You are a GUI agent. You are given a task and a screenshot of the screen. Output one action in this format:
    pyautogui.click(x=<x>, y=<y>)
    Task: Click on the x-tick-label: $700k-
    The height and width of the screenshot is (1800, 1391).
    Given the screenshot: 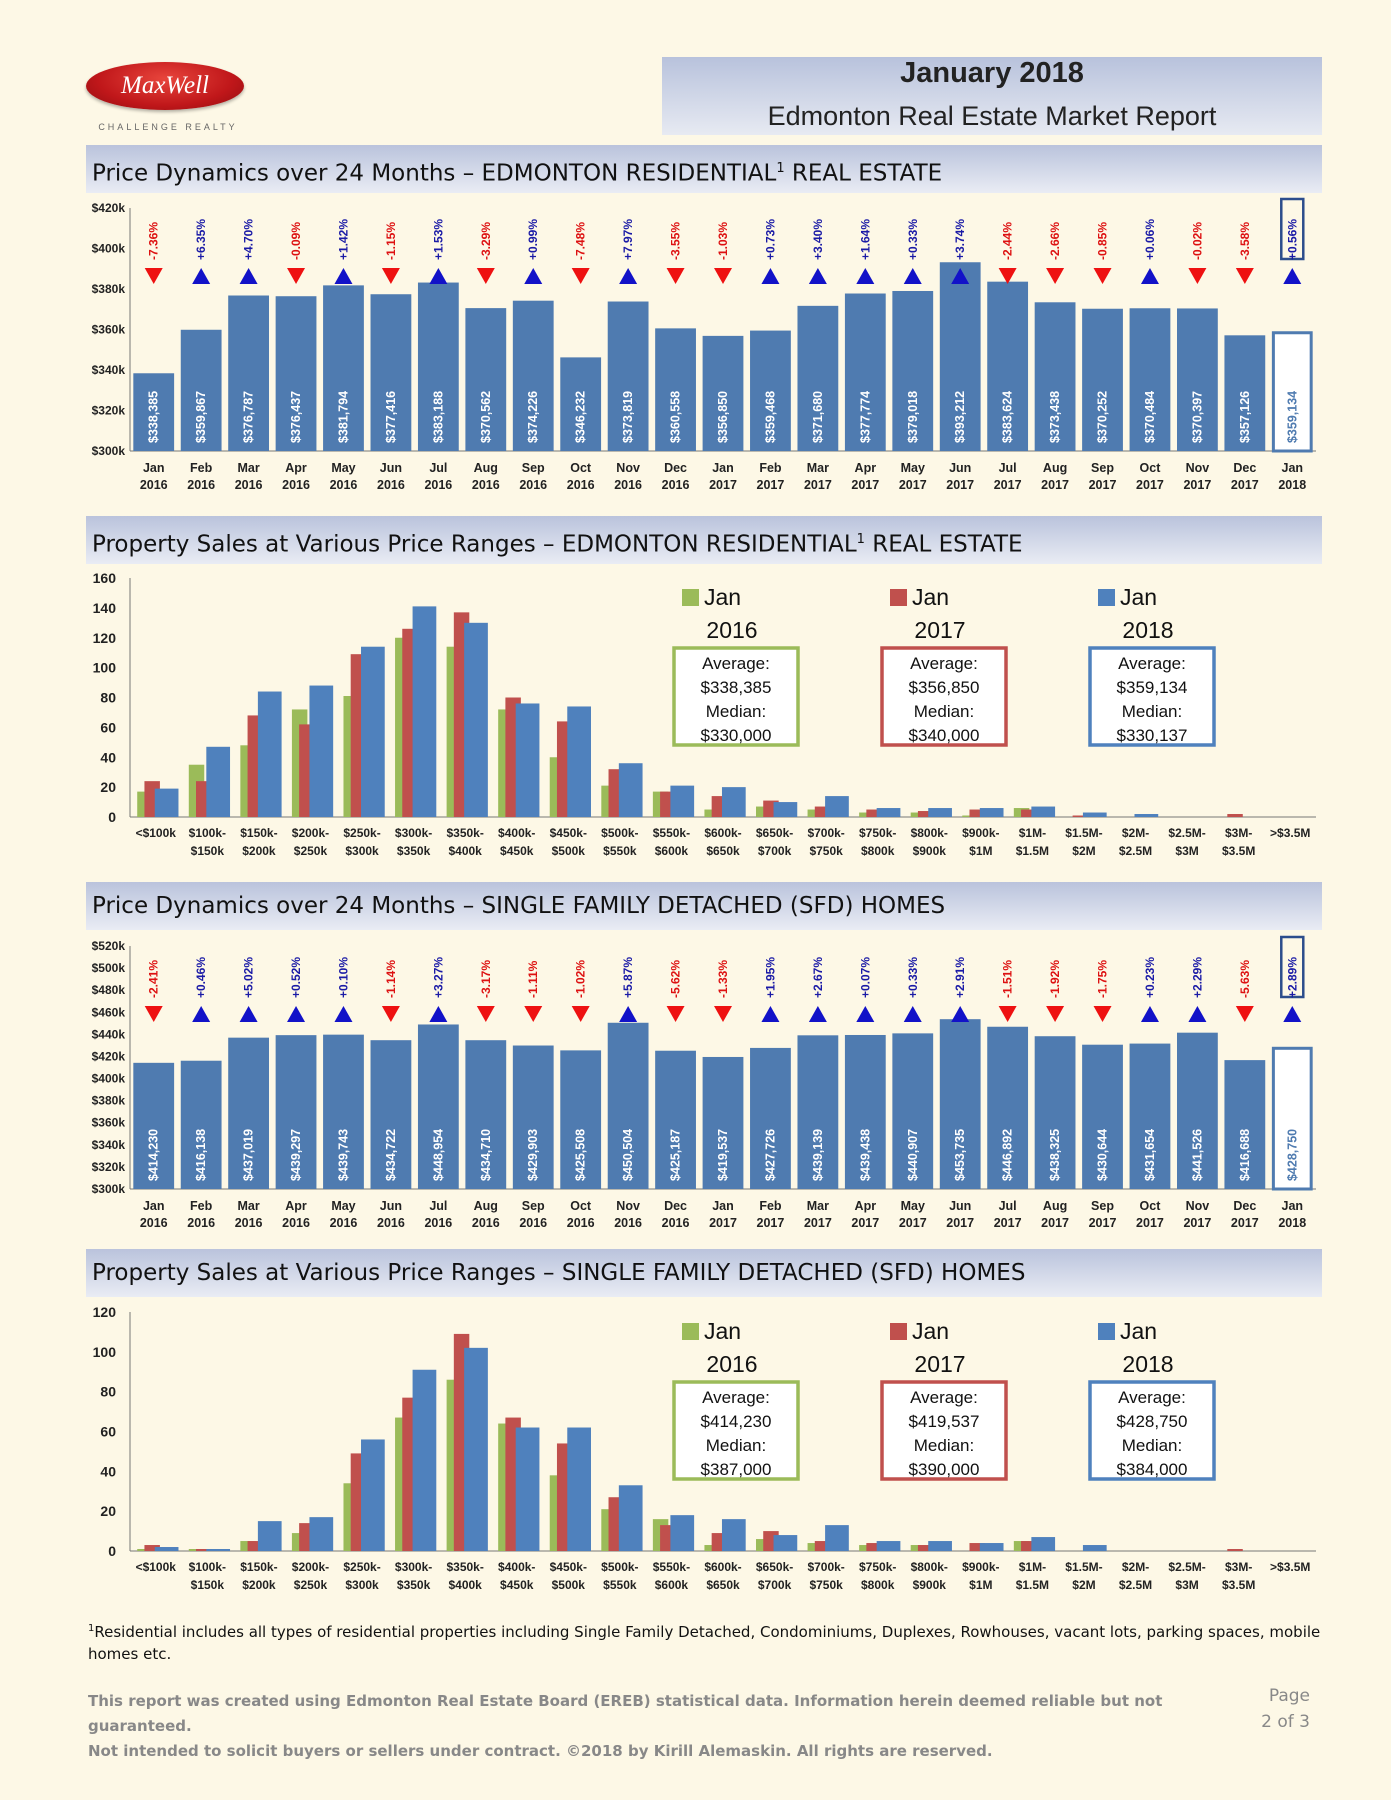 What is the action you would take?
    pyautogui.click(x=825, y=1567)
    